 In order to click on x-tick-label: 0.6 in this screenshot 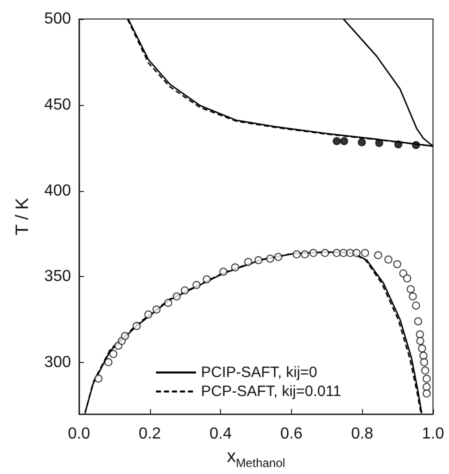, I will do `click(291, 434)`.